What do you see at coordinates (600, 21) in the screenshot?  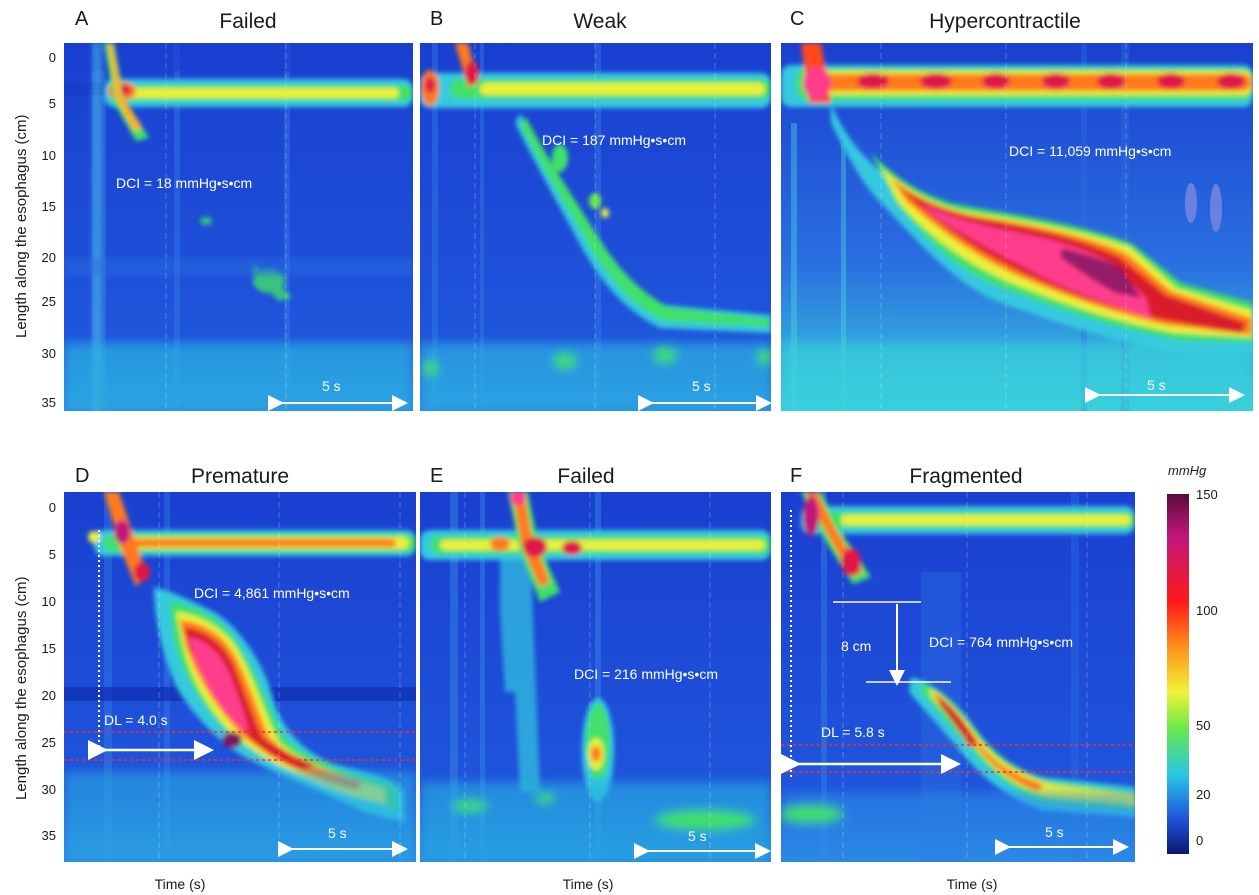 I see `panel-title-b: Weak` at bounding box center [600, 21].